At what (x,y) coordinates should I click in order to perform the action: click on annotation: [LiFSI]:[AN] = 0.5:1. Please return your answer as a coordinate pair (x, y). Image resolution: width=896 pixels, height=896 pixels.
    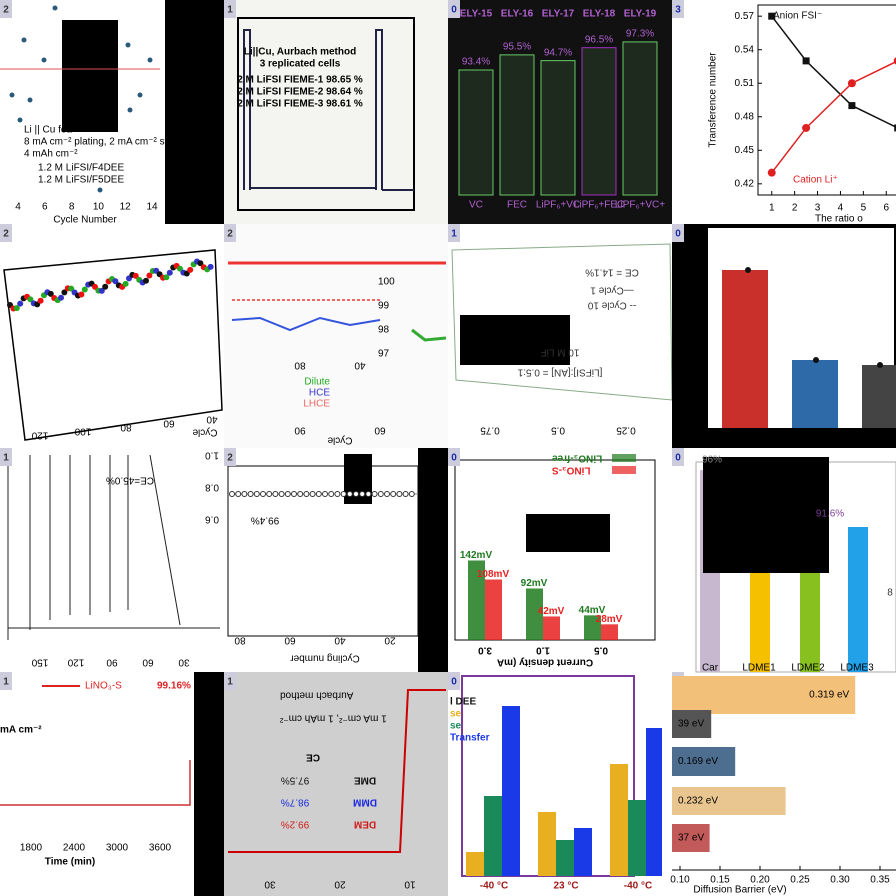
    Looking at the image, I should click on (559, 371).